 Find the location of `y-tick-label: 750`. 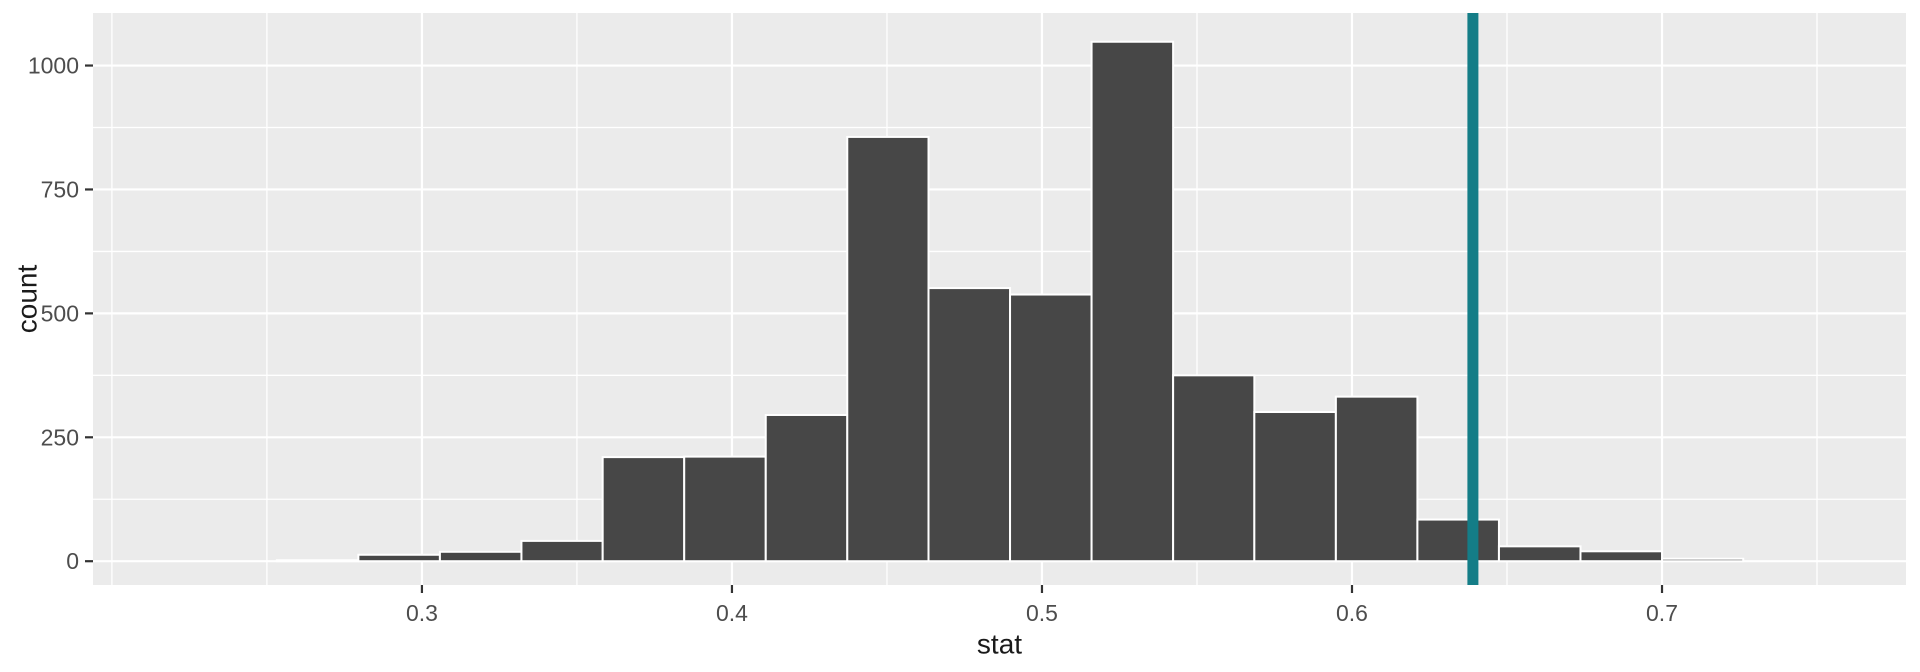

y-tick-label: 750 is located at coordinates (60, 189).